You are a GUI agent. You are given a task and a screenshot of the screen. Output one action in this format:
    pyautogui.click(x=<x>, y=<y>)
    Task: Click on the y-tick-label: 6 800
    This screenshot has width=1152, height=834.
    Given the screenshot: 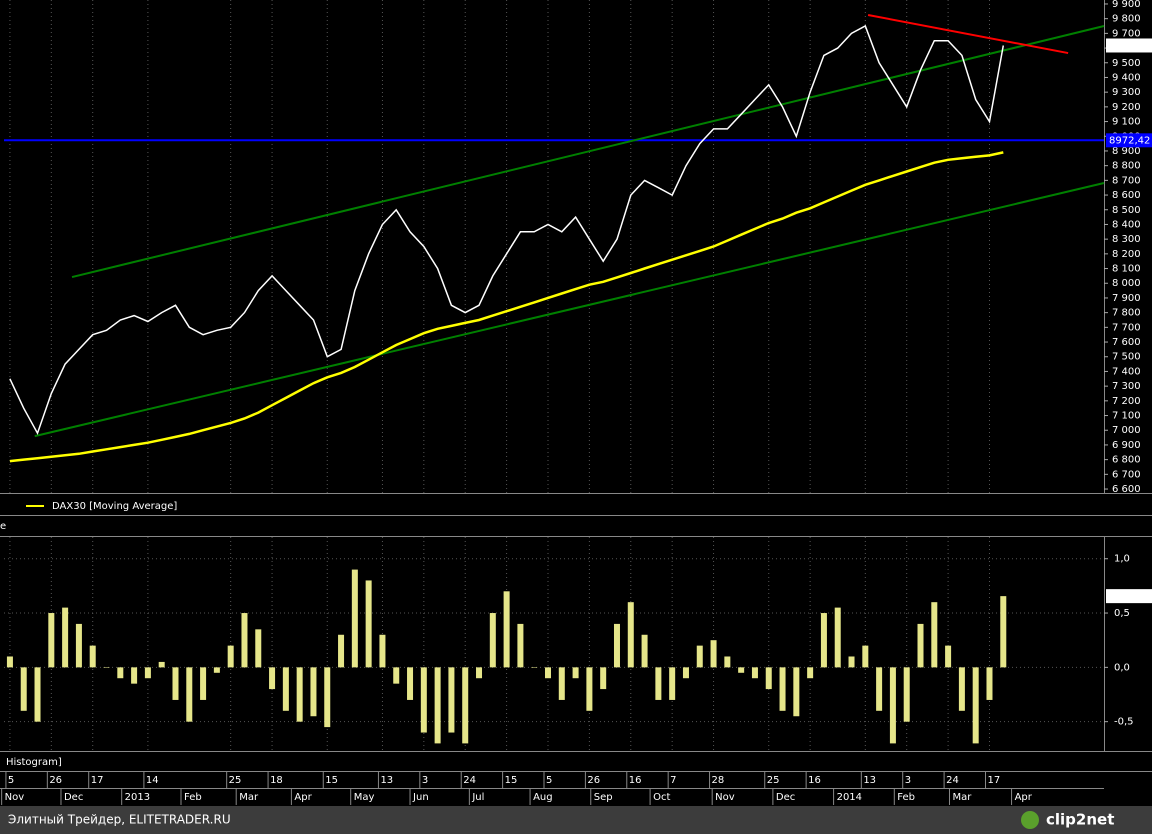 What is the action you would take?
    pyautogui.click(x=1126, y=460)
    